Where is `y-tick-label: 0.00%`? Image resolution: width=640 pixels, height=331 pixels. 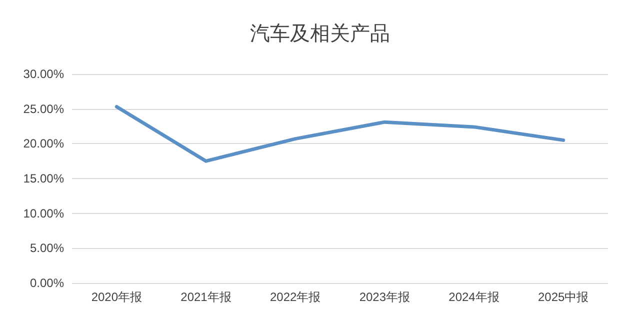 y-tick-label: 0.00% is located at coordinates (47, 283).